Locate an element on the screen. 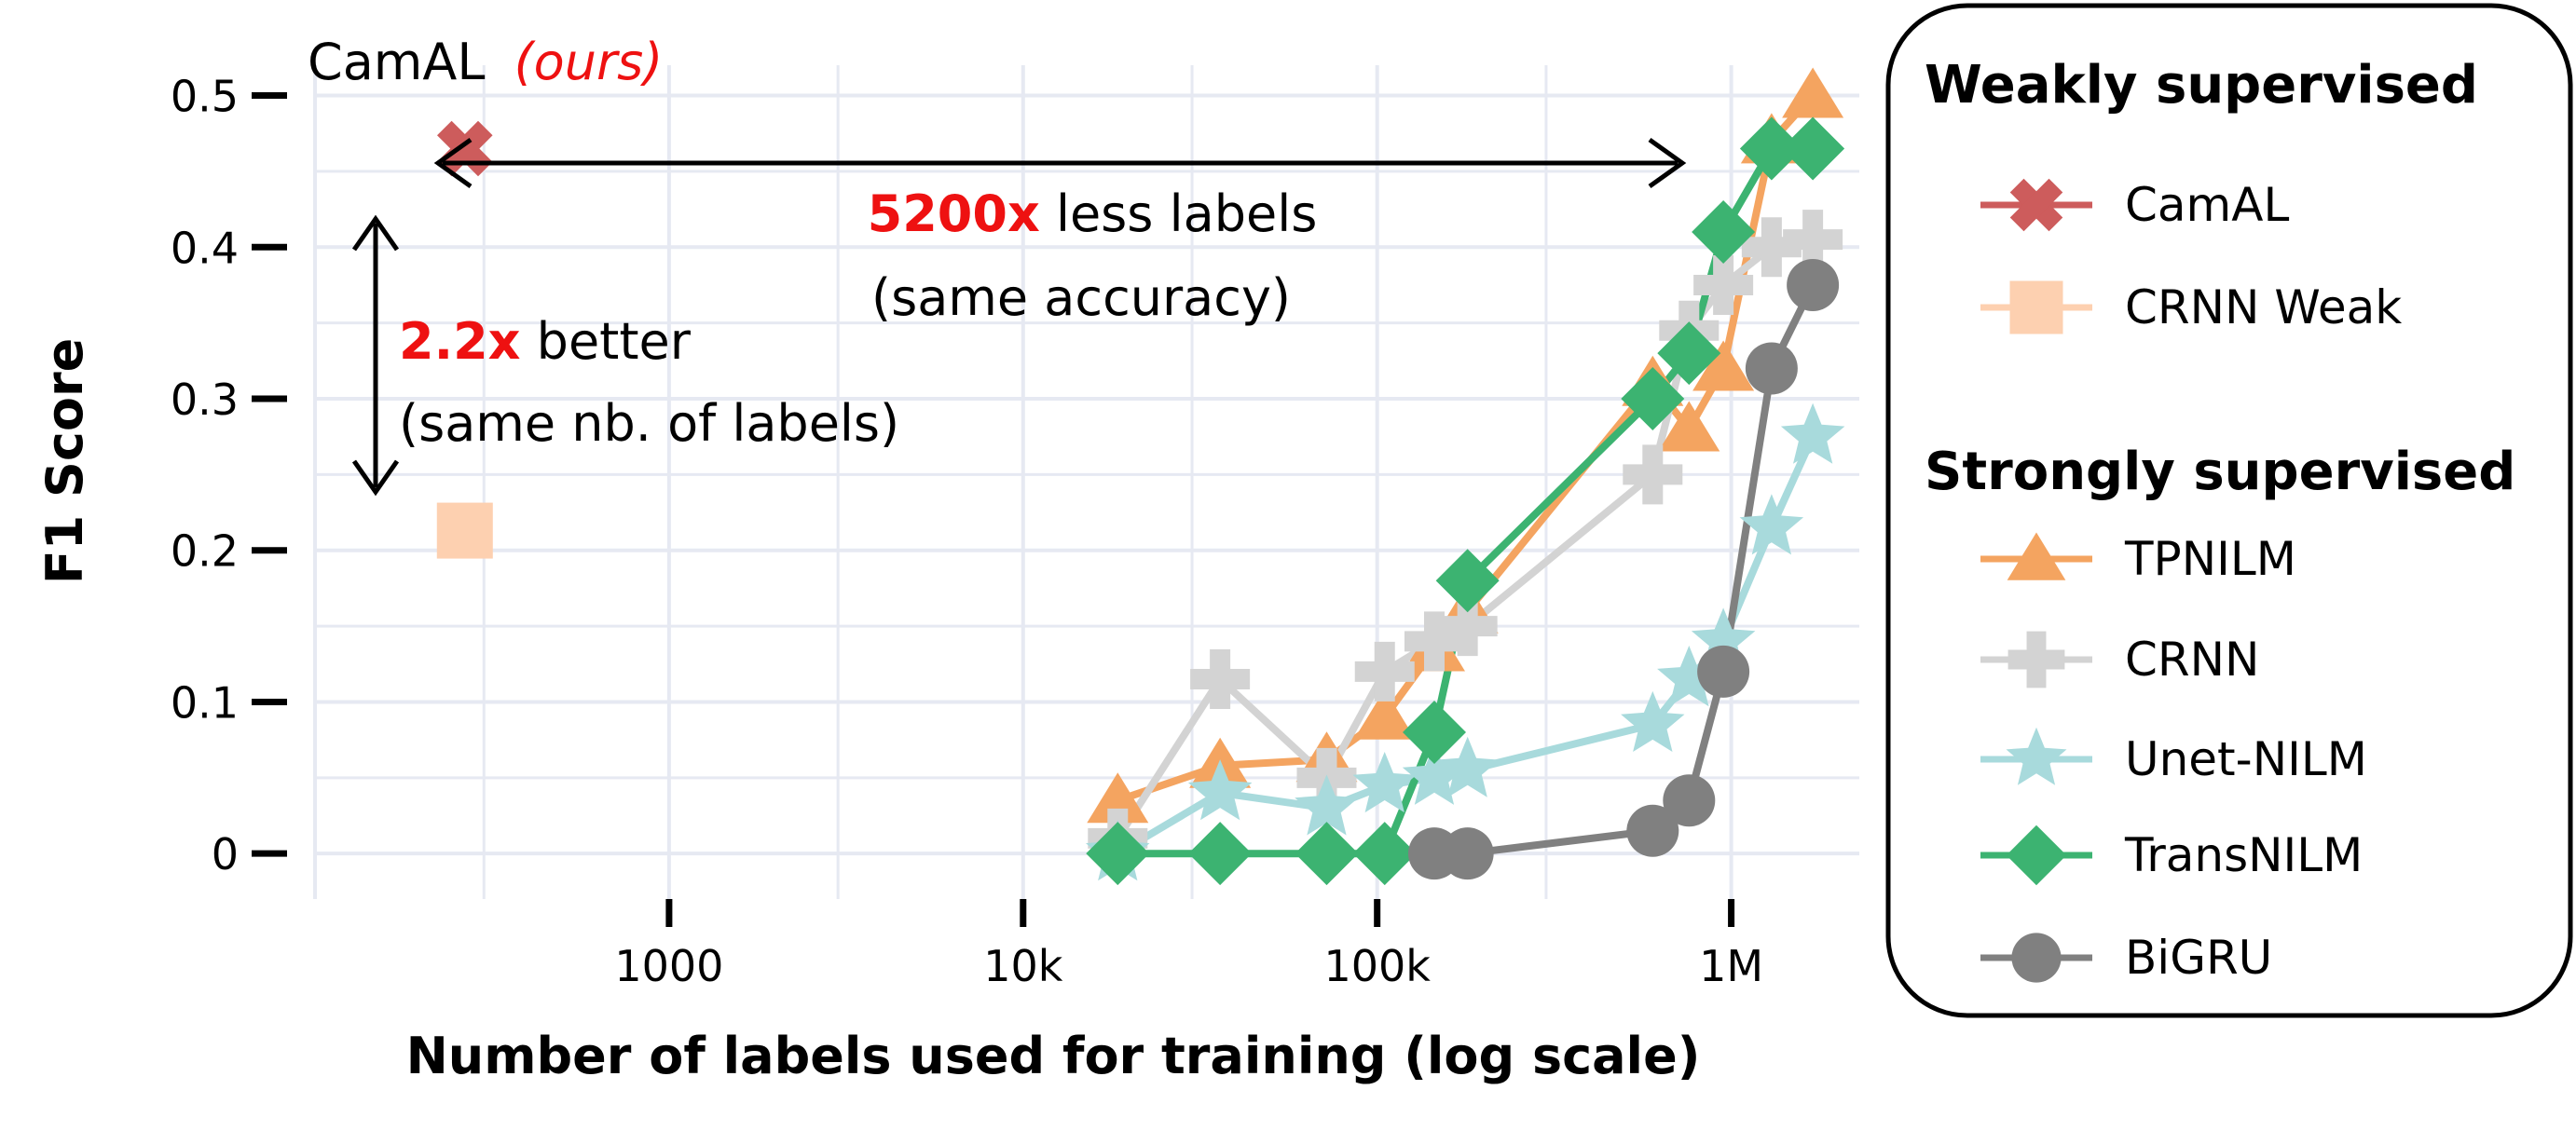 This screenshot has height=1131, width=2576. y-tick-label: 0.3 is located at coordinates (205, 400).